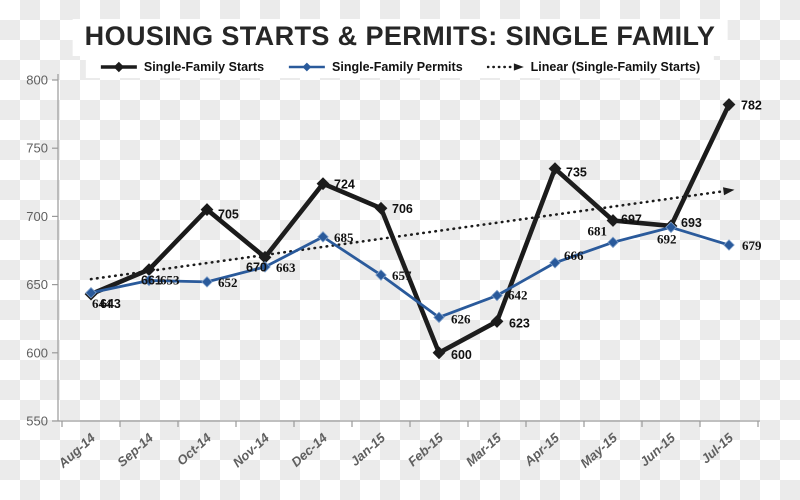 The image size is (800, 500). I want to click on starts-data-label: 724, so click(344, 185).